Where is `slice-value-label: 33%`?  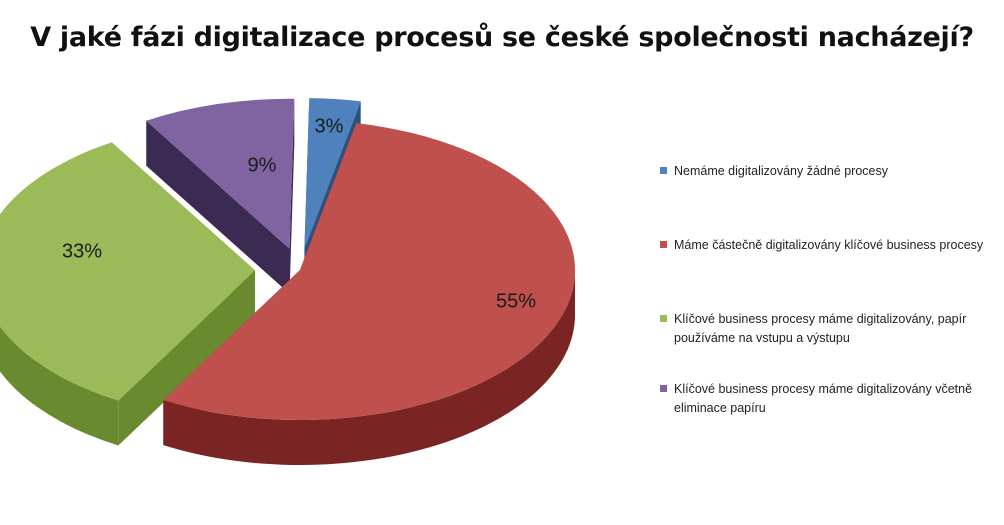
slice-value-label: 33% is located at coordinates (82, 251).